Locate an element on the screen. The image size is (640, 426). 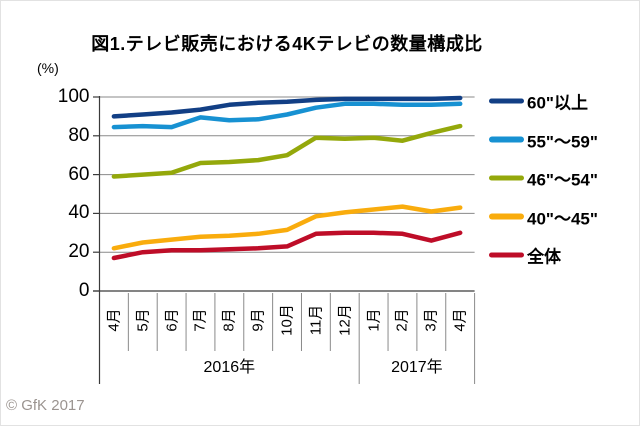
legend-label: 40"〜45" is located at coordinates (562, 218).